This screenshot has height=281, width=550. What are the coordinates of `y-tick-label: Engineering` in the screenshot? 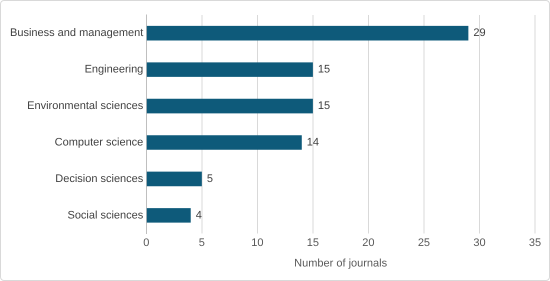 It's located at (114, 70).